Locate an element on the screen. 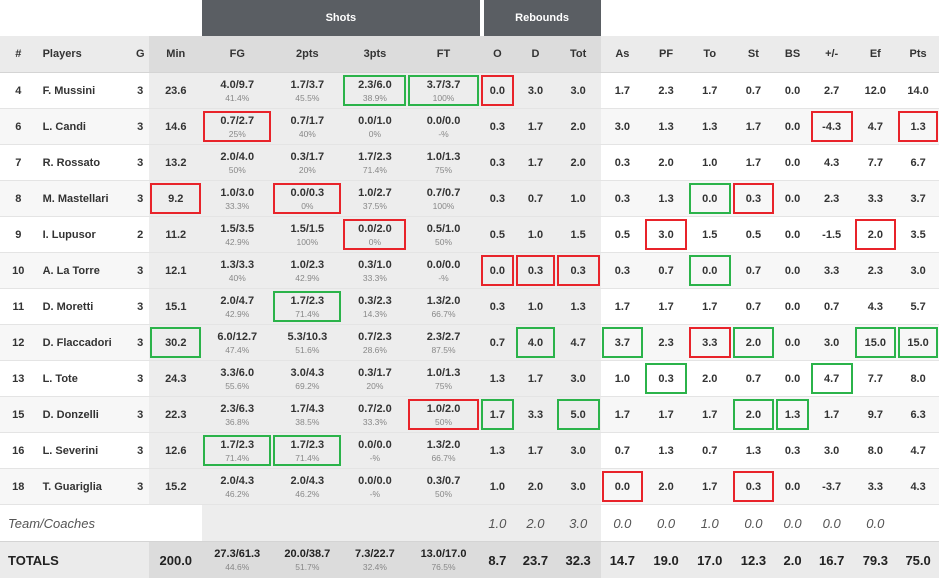  cell-player: D. Moretti is located at coordinates (84, 307).